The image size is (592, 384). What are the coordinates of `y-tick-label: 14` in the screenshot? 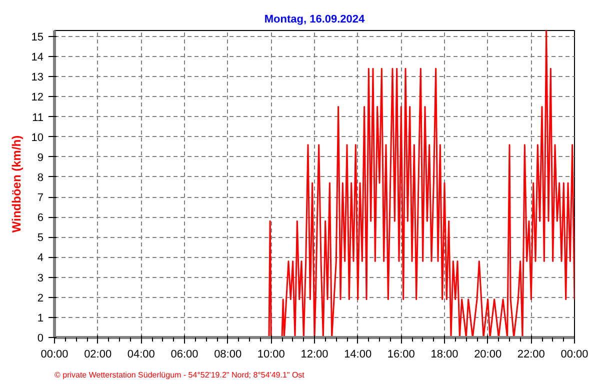 It's located at (37, 58).